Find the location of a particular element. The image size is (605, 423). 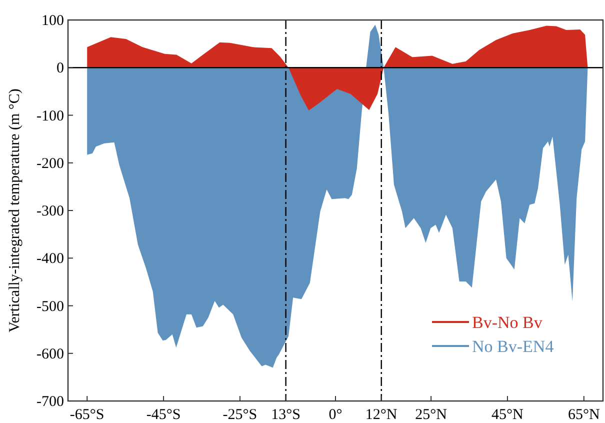

x-tick-label: 65°N is located at coordinates (584, 415).